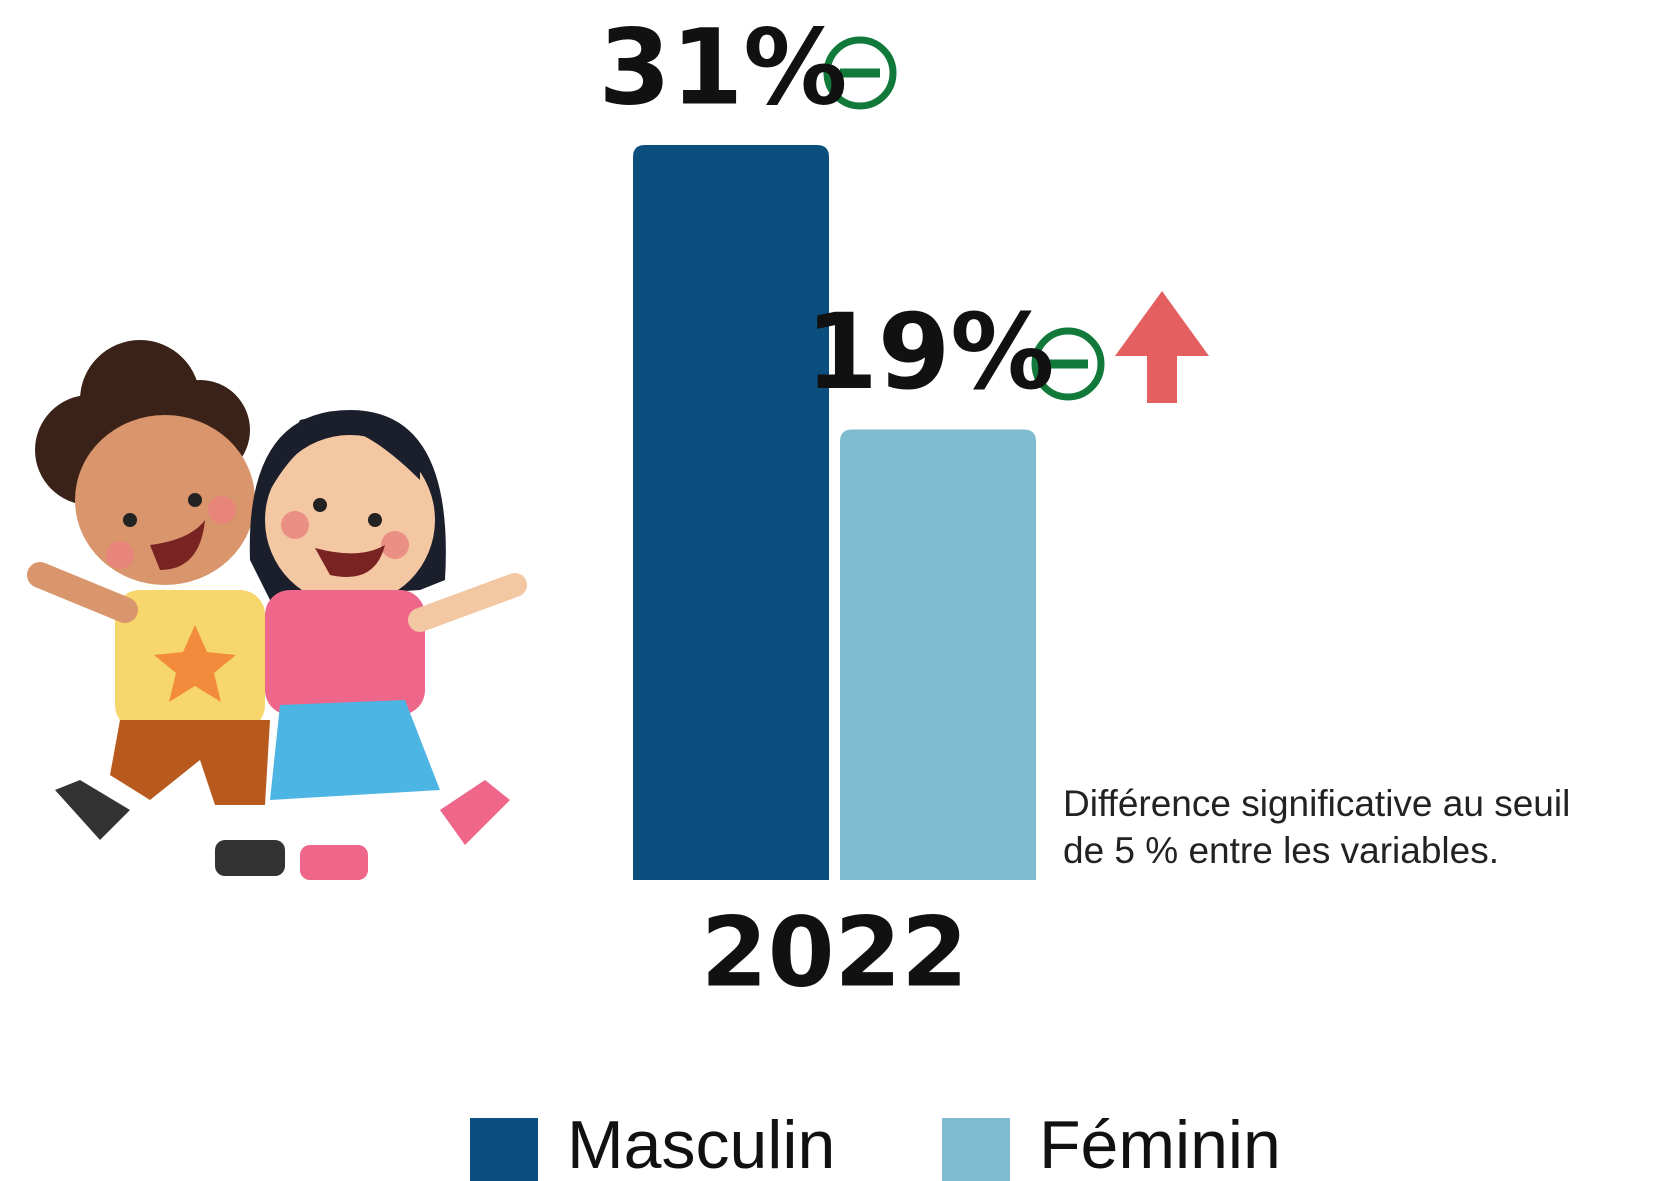 The height and width of the screenshot is (1181, 1663). Describe the element at coordinates (1316, 803) in the screenshot. I see `annotation: Différence significative au seuil` at that location.